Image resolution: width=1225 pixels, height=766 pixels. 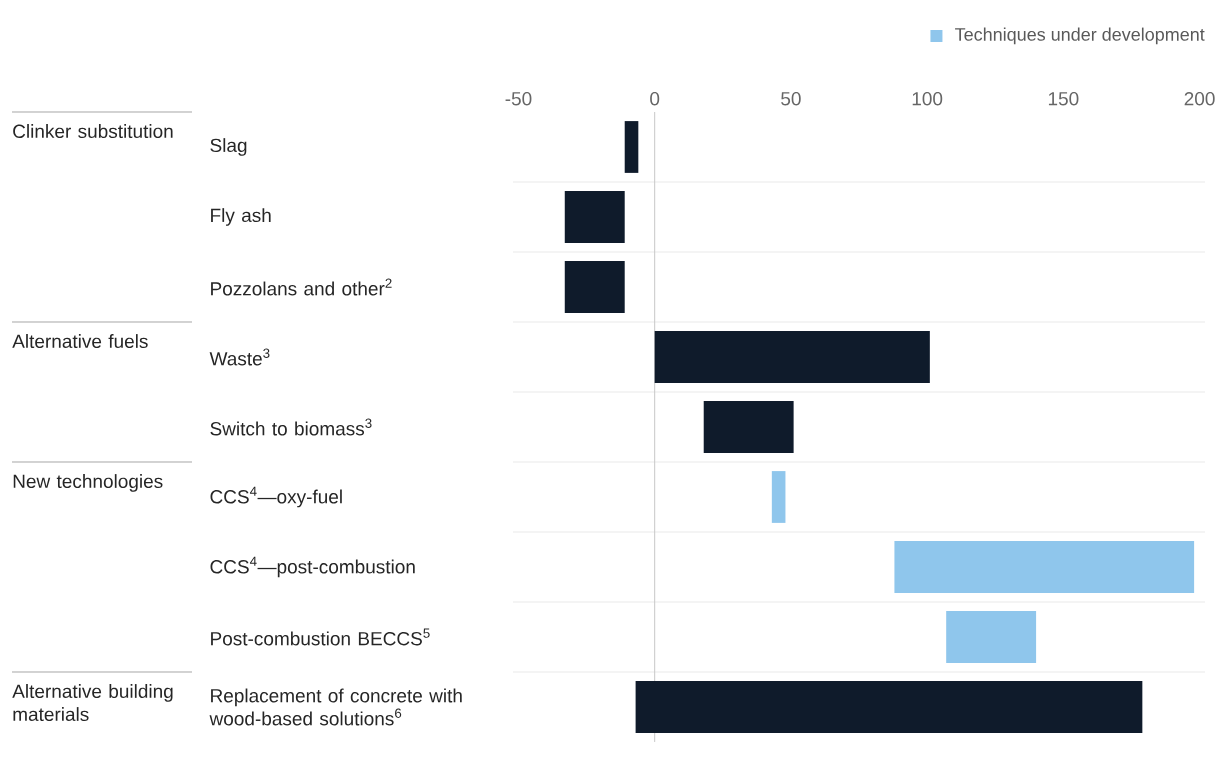 What do you see at coordinates (335, 707) in the screenshot?
I see `y-tick-label: Replacement of concrete with wood-based solutions$^{6}$` at bounding box center [335, 707].